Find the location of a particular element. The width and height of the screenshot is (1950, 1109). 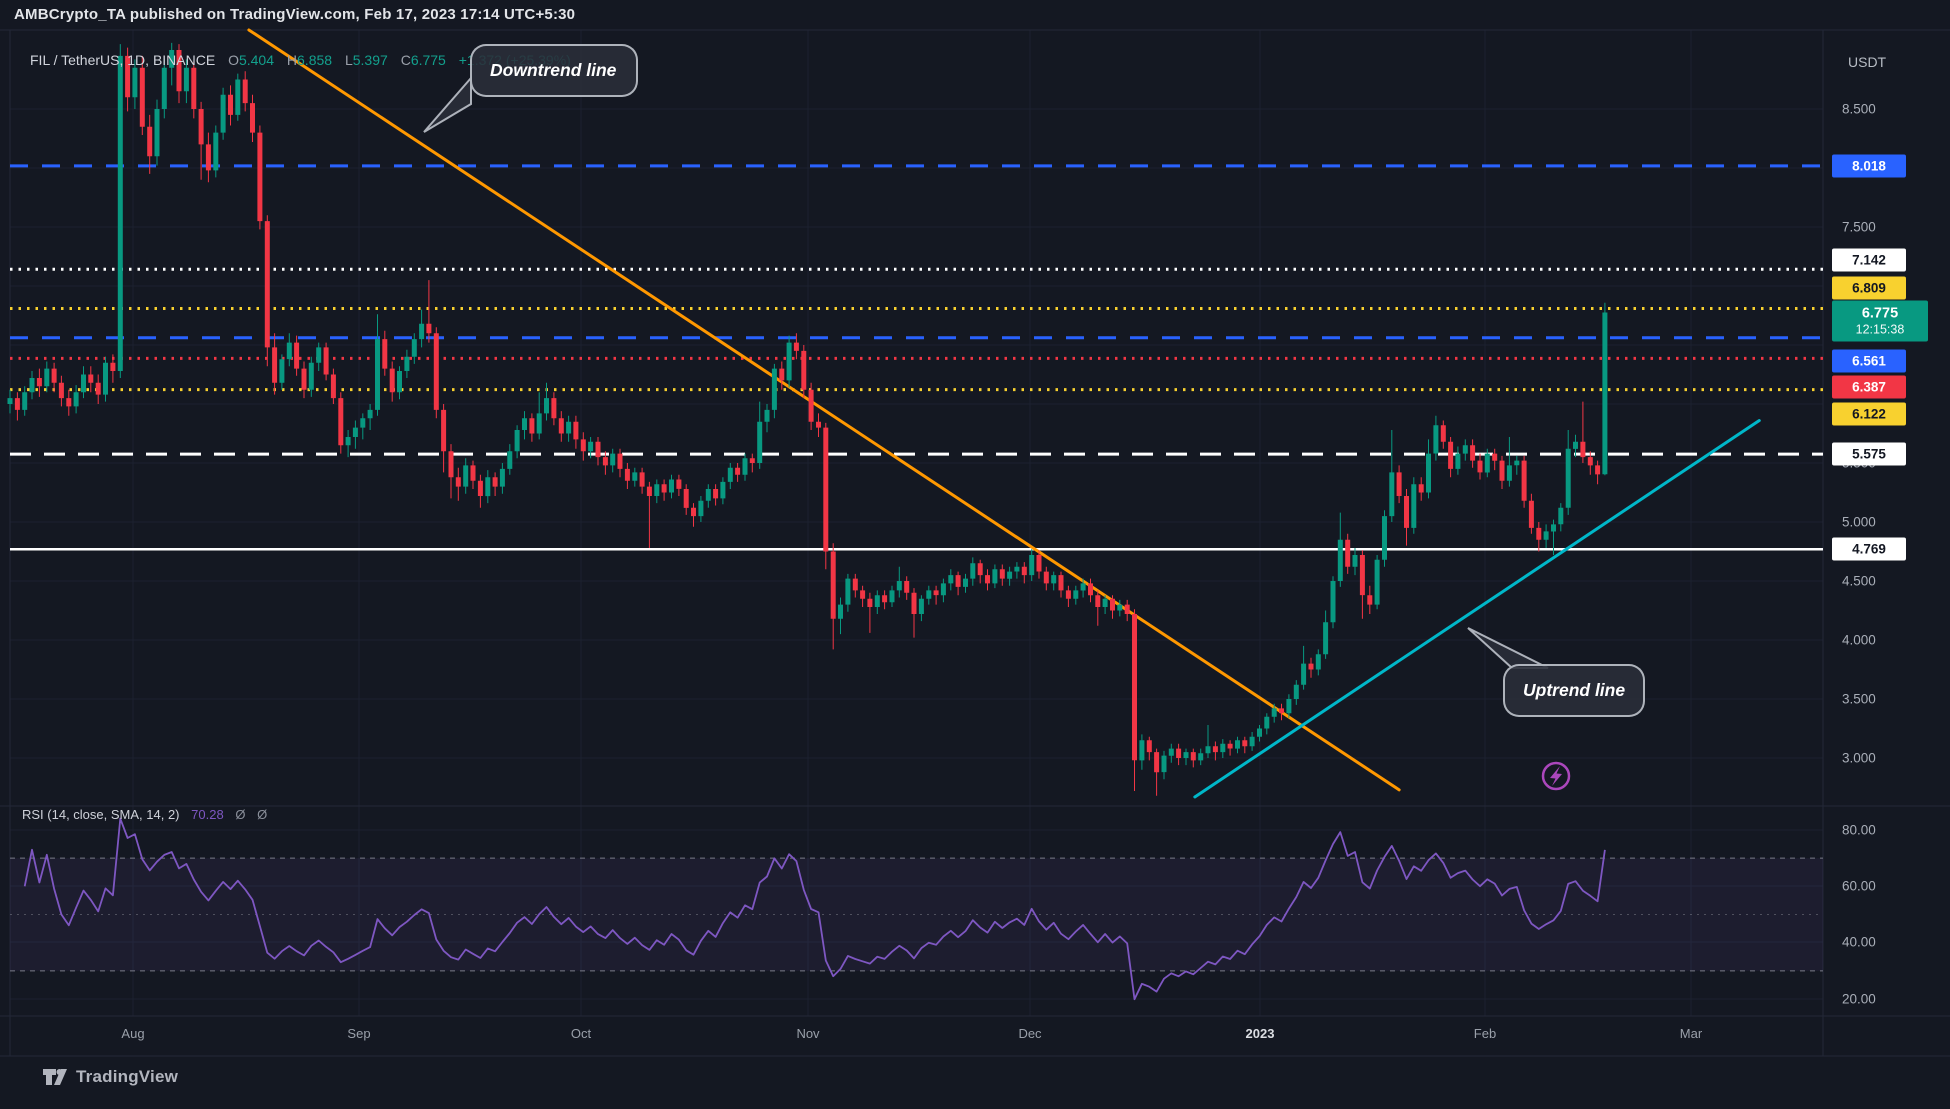

price-axis-label-4.000: 4.000 is located at coordinates (1859, 640).